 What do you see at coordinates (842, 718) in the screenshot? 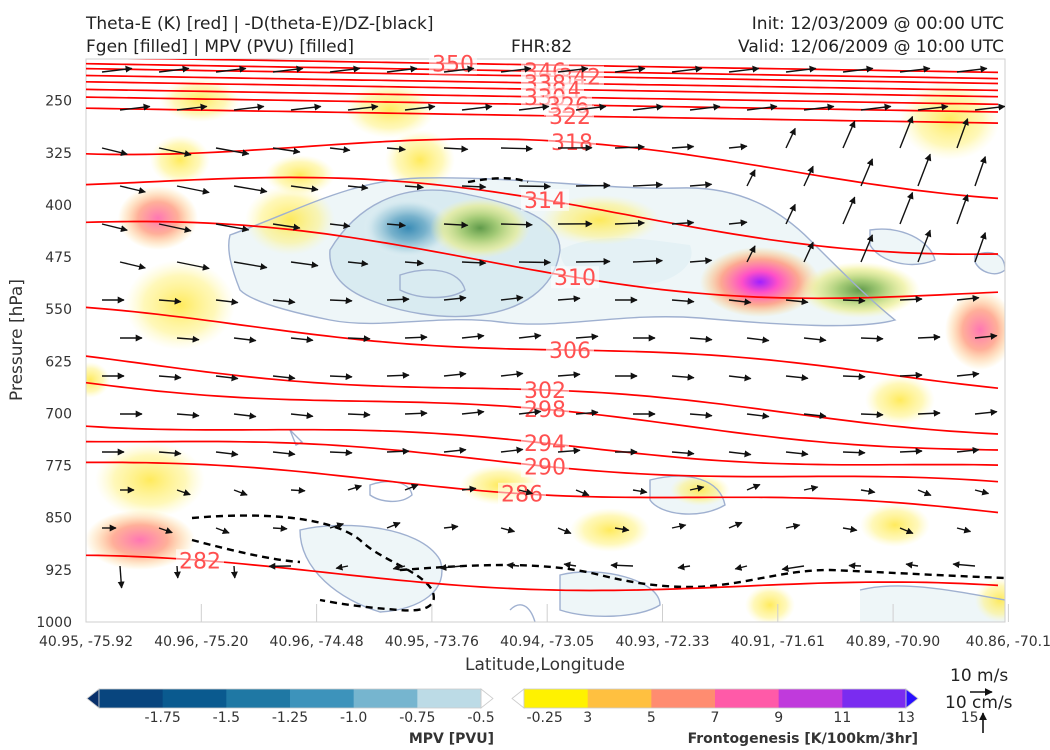
I see `colorbar-tick: 11` at bounding box center [842, 718].